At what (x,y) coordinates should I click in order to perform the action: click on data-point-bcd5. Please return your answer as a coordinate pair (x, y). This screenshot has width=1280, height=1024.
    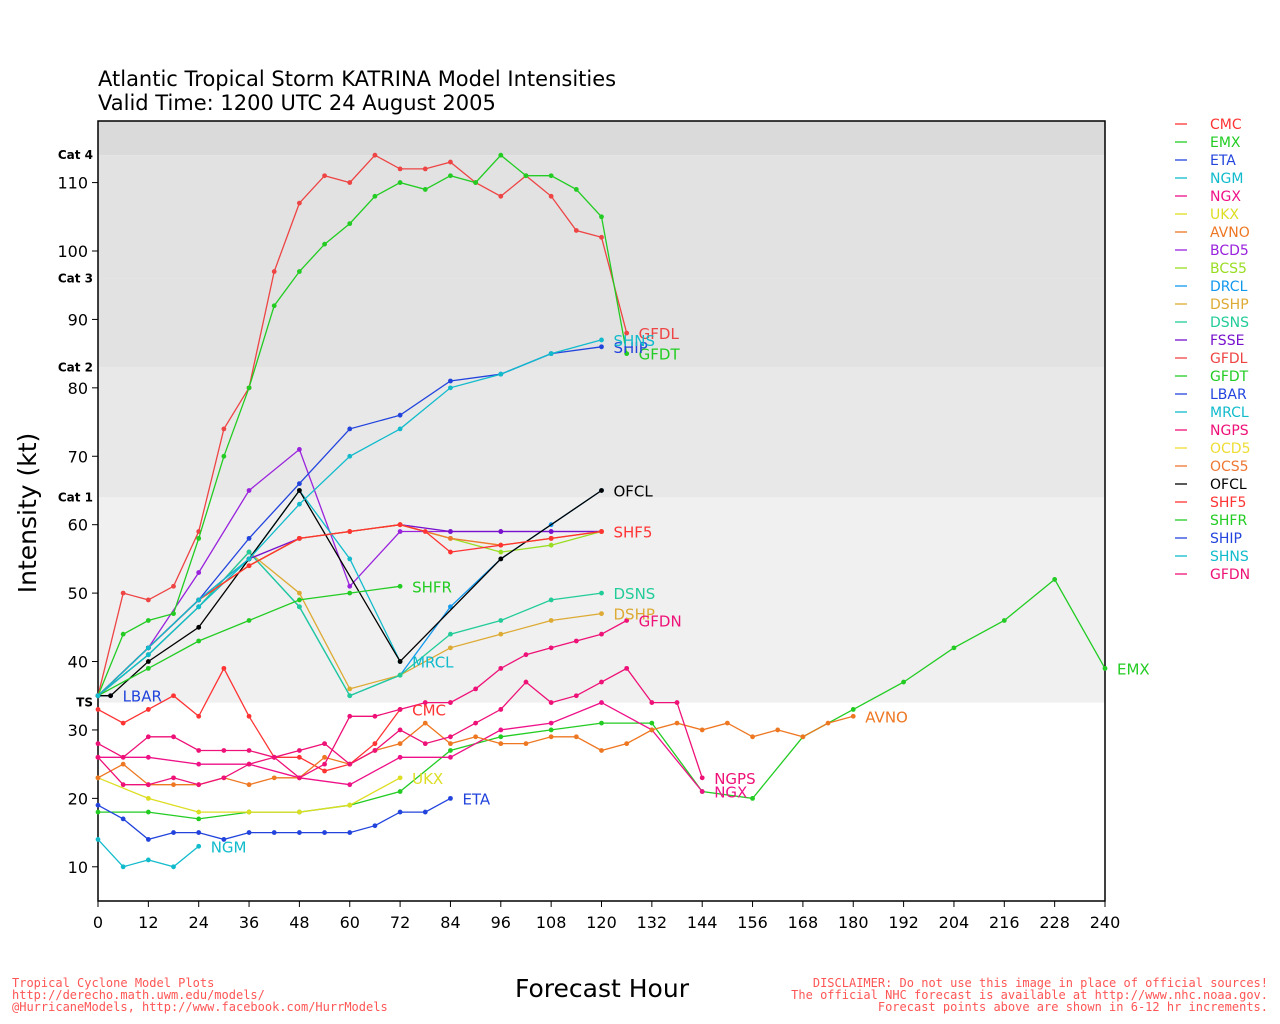
    Looking at the image, I should click on (400, 531).